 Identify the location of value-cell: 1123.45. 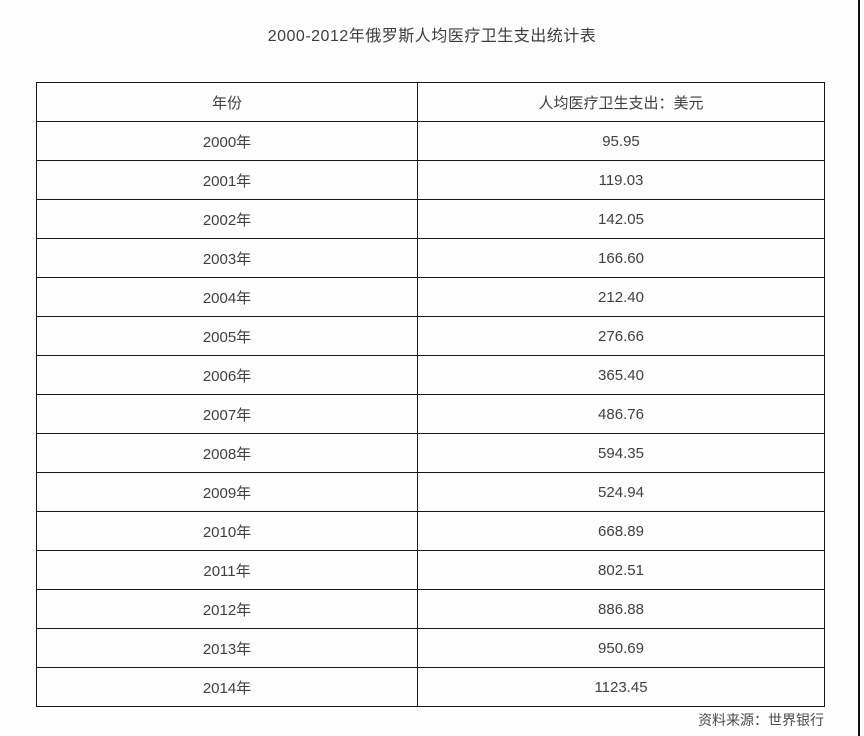
(621, 687).